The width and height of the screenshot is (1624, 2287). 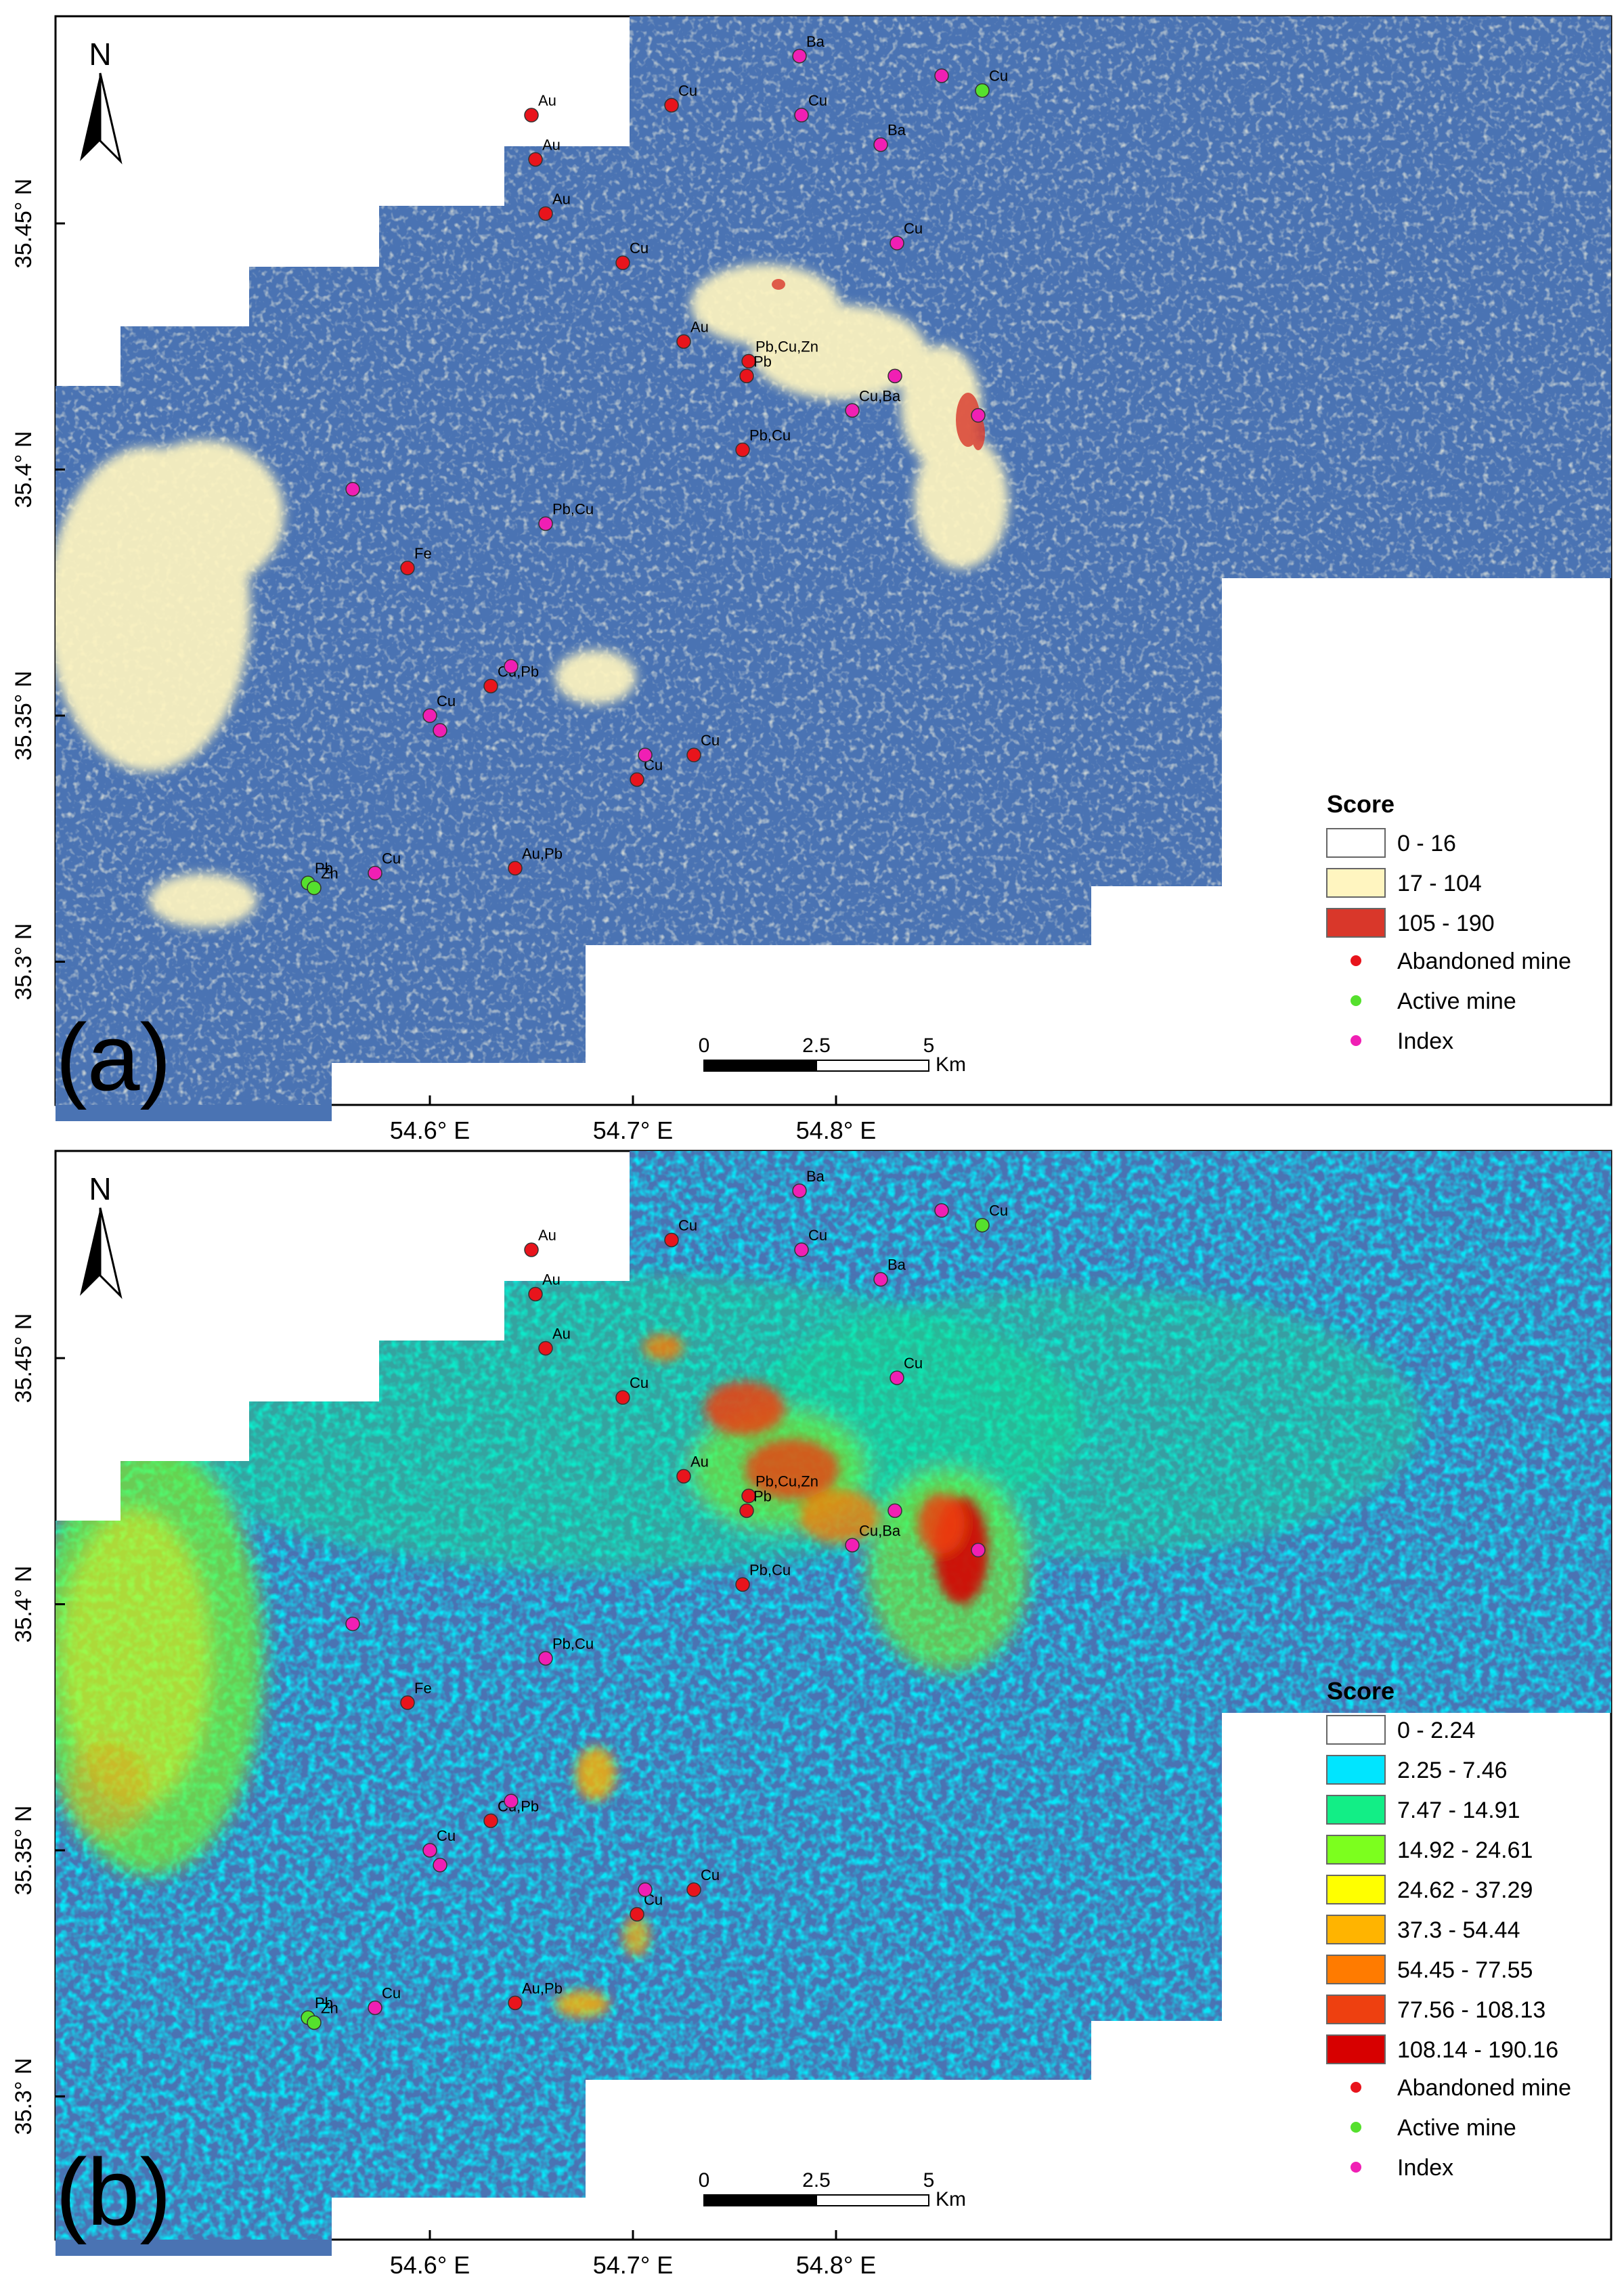 What do you see at coordinates (24, 716) in the screenshot?
I see `lat-tick-label: 35.35° N` at bounding box center [24, 716].